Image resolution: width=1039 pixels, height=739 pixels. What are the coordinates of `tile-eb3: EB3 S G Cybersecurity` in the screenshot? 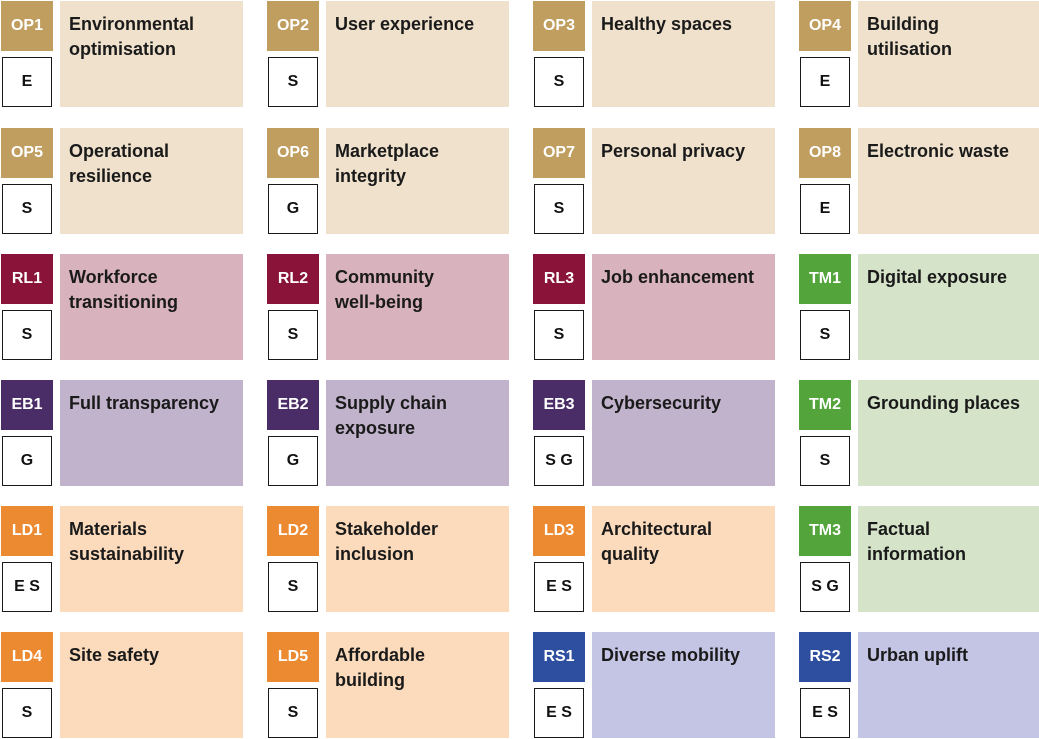 It's located at (654, 433).